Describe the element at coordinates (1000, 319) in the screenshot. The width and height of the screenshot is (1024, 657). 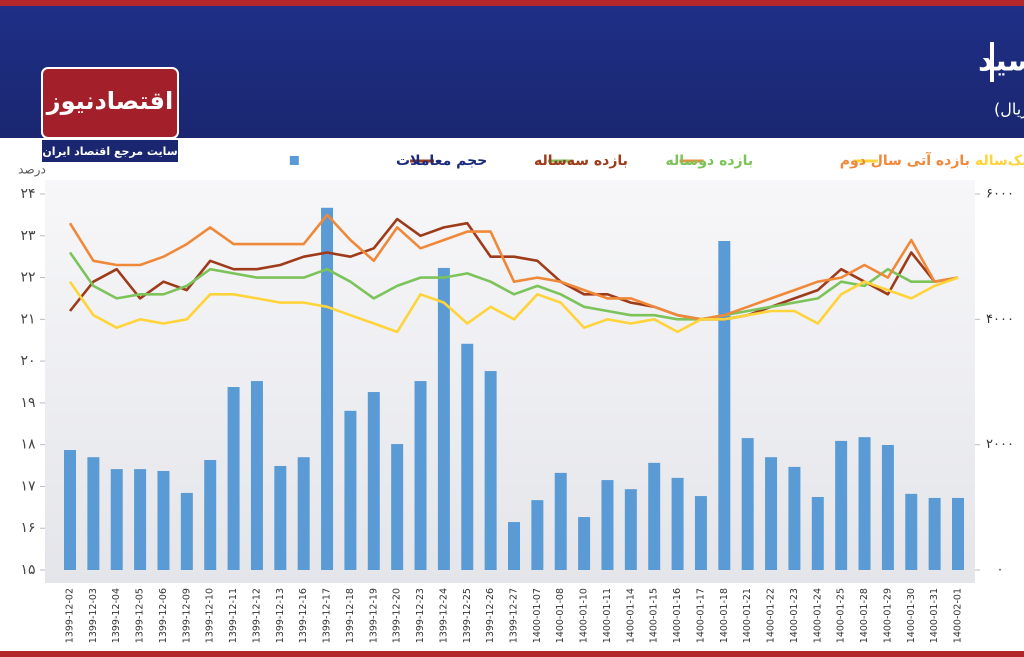
I see `y2-tick-label: ۴۰۰۰` at that location.